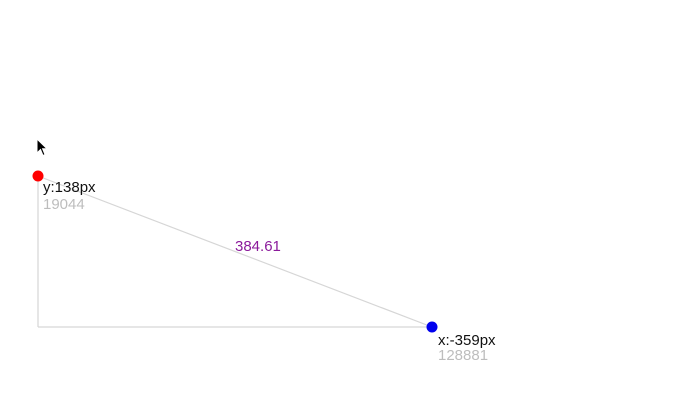 This screenshot has height=400, width=700. What do you see at coordinates (432, 327) in the screenshot?
I see `blue-point-handle` at bounding box center [432, 327].